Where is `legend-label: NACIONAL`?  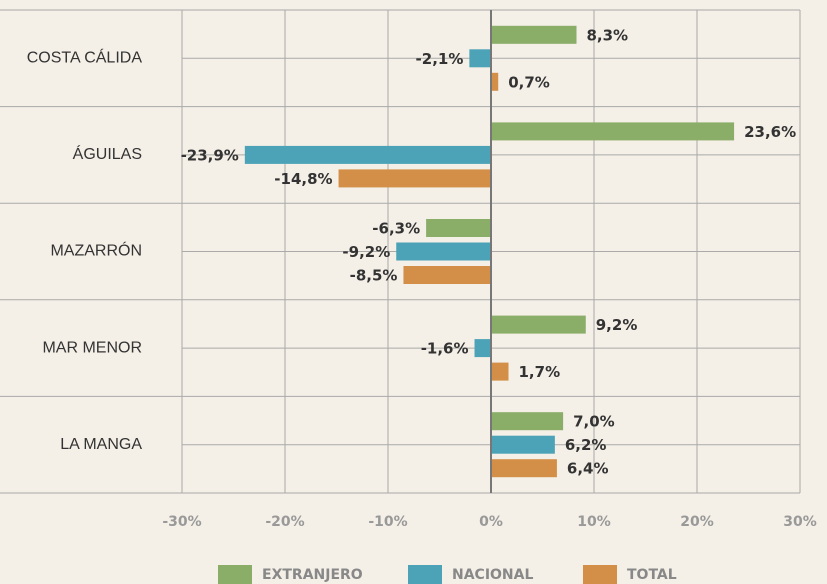
legend-label: NACIONAL is located at coordinates (492, 575).